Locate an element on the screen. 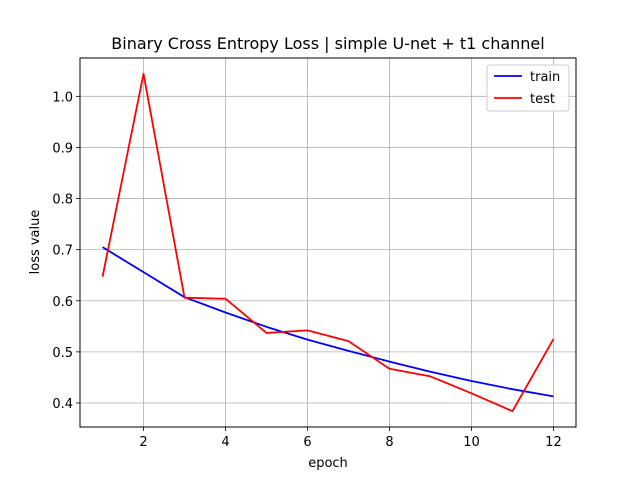 The width and height of the screenshot is (640, 480). y-tick-label: 0.7 is located at coordinates (62, 251).